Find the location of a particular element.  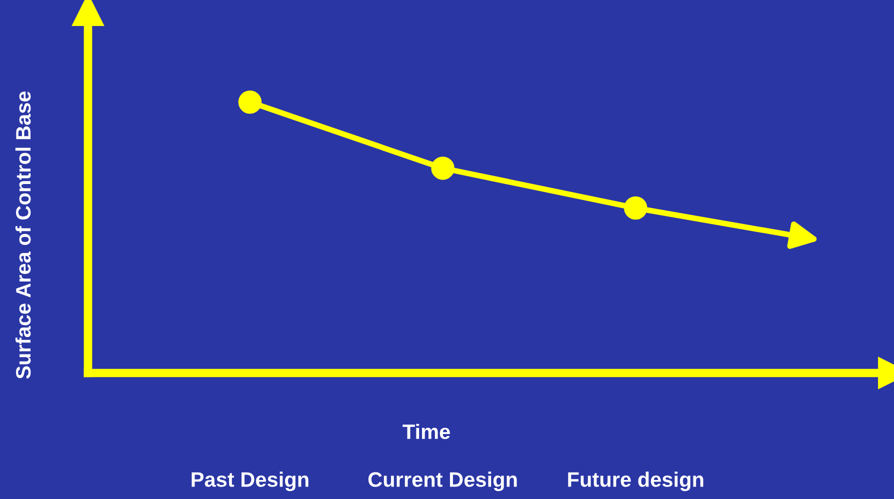

x-tick-label: Current Design is located at coordinates (442, 482).